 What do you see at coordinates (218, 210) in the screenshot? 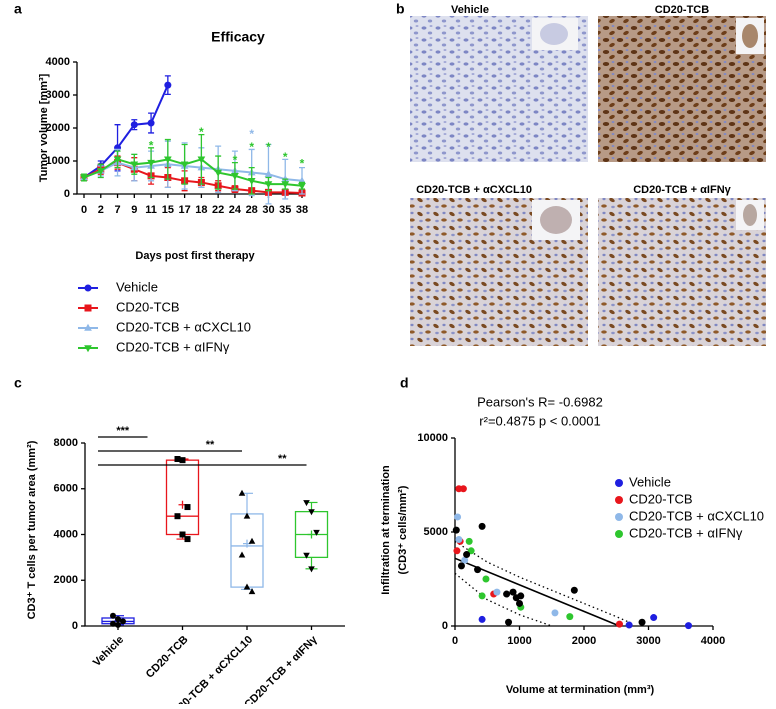
I see `x-tick-label: 22` at bounding box center [218, 210].